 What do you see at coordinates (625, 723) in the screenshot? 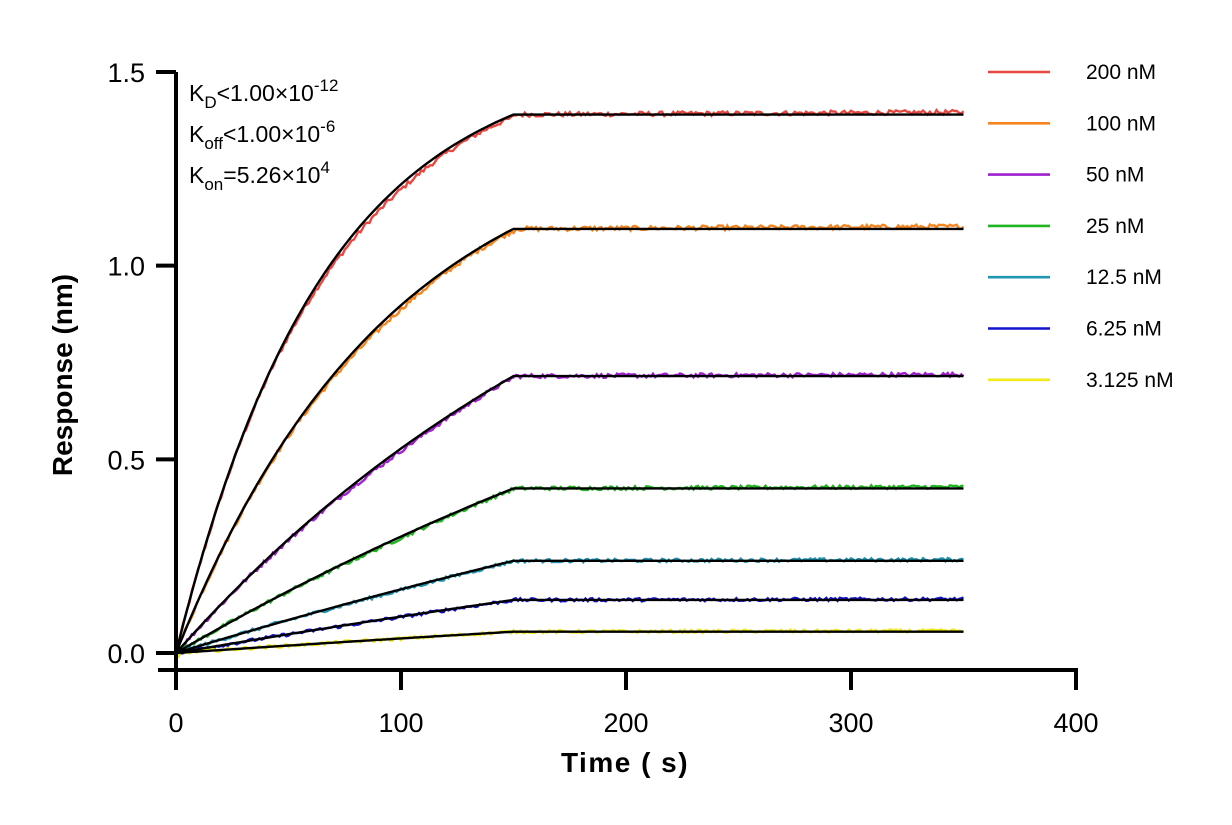
I see `x-tick-label: 200` at bounding box center [625, 723].